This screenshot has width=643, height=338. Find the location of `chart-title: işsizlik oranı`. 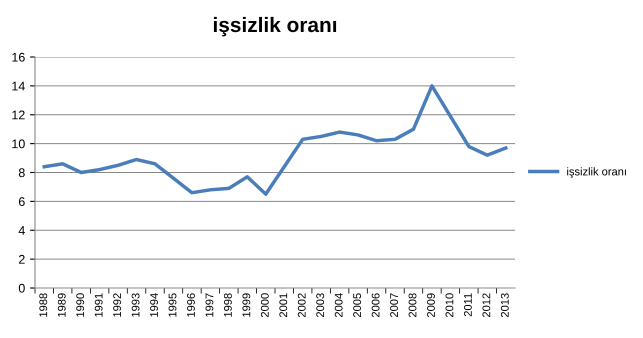

chart-title: işsizlik oranı is located at coordinates (275, 26).